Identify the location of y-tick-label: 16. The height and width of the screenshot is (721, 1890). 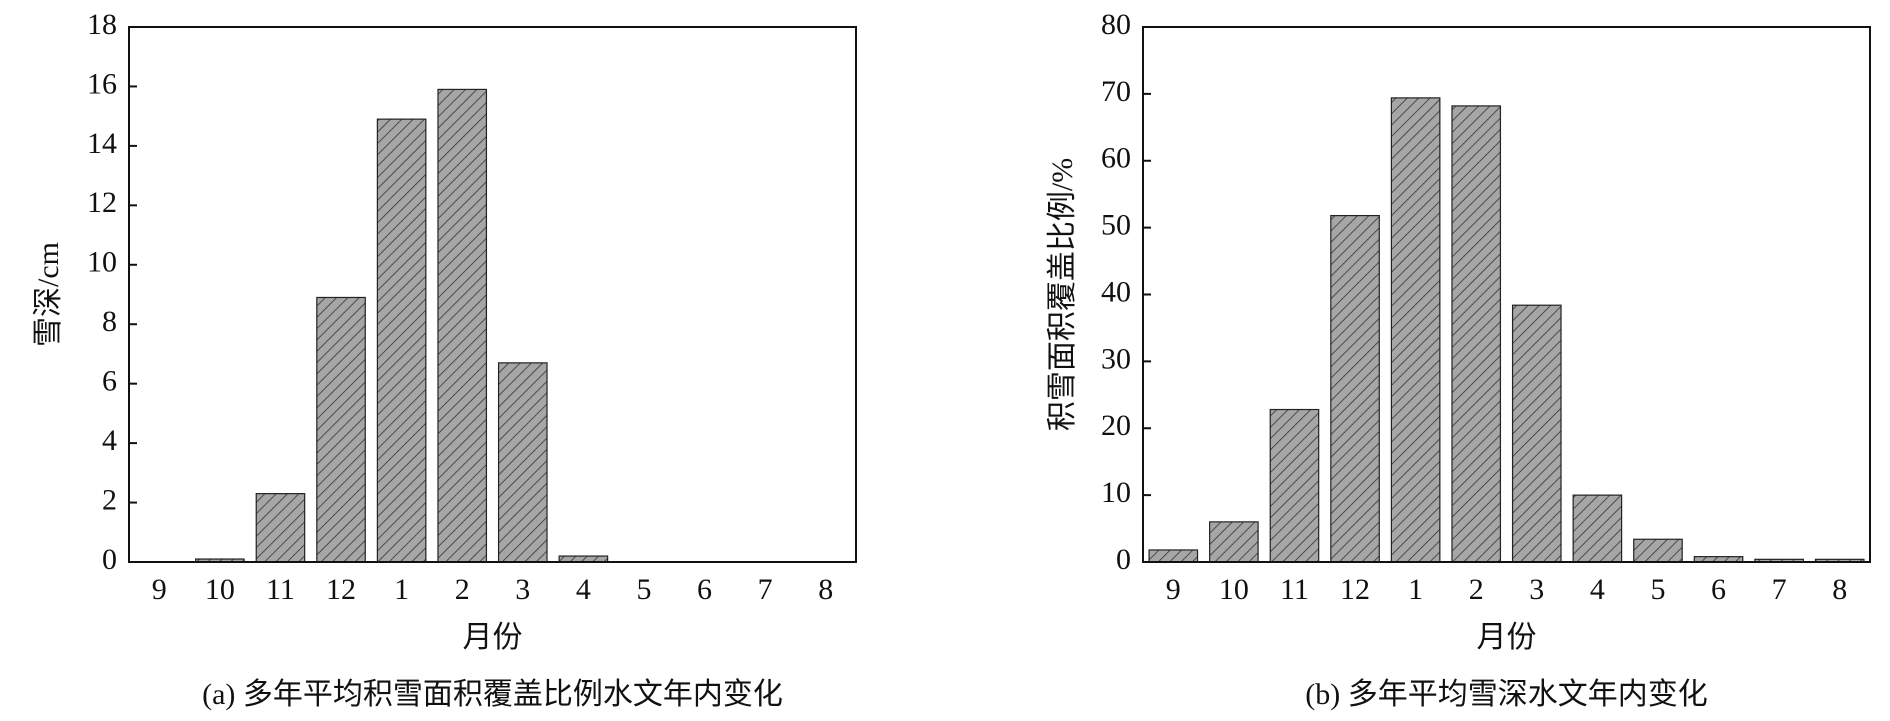
(102, 83).